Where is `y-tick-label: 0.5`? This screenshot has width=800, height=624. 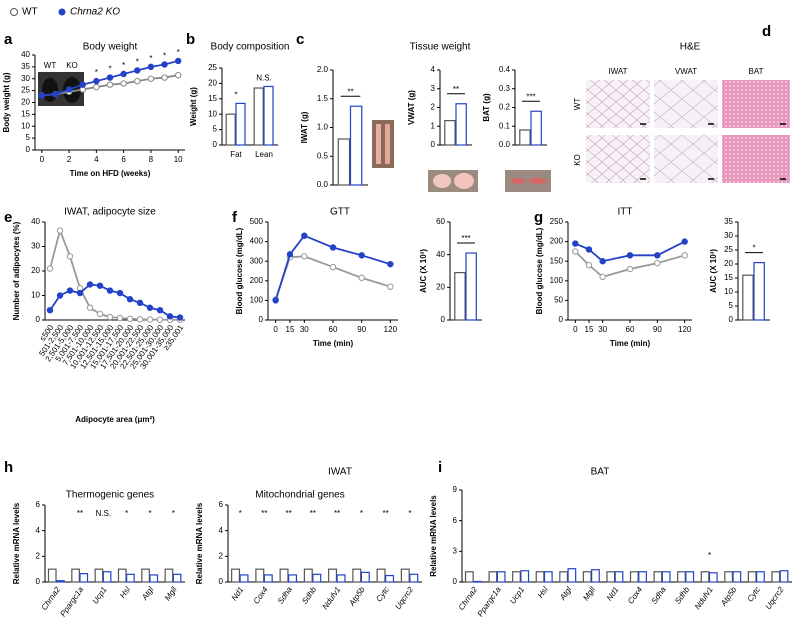
y-tick-label: 0.5 is located at coordinates (323, 155).